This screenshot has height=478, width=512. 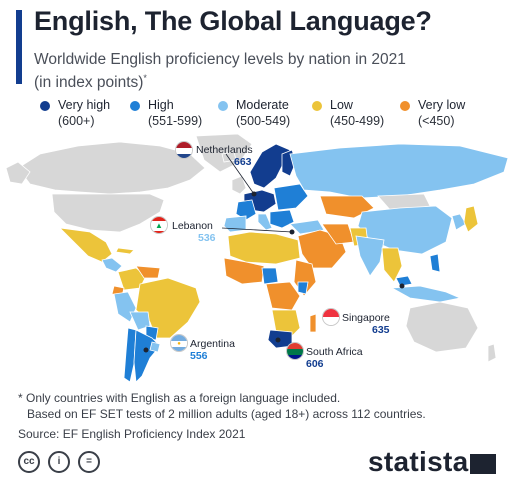 What do you see at coordinates (145, 78) in the screenshot?
I see `subtitle-footnote-marker: *` at bounding box center [145, 78].